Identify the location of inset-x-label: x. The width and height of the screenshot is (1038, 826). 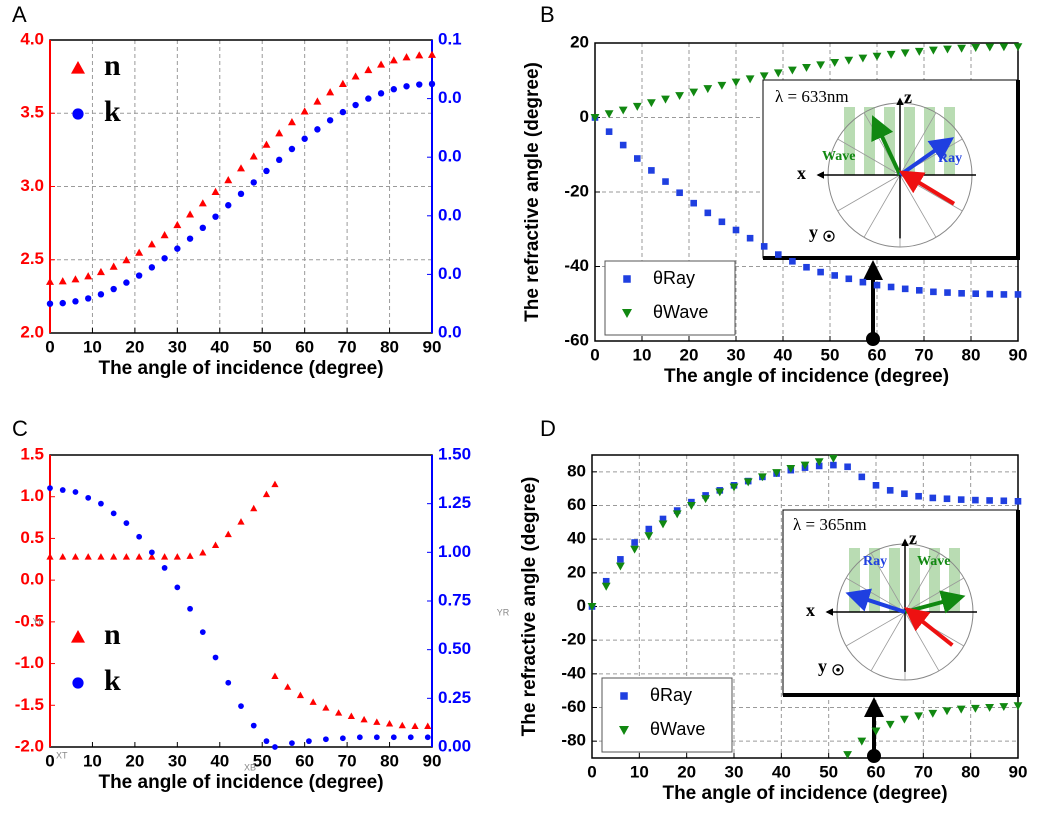
(810, 610).